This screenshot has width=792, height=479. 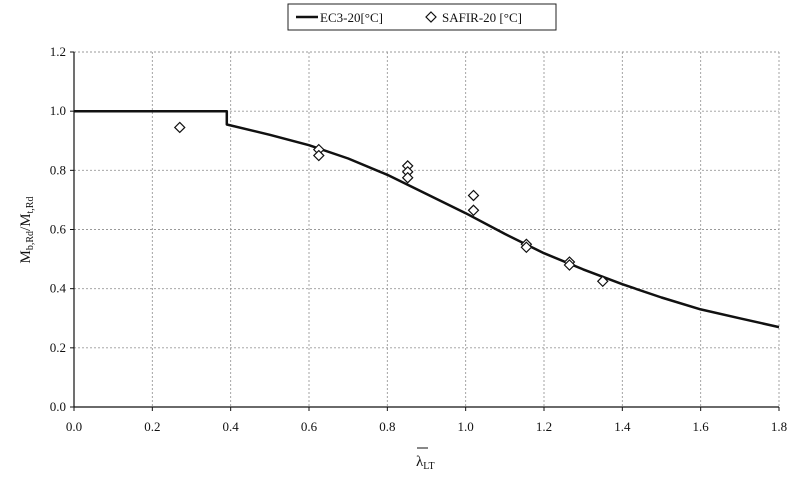 What do you see at coordinates (74, 426) in the screenshot?
I see `x-tick-label: 0.0` at bounding box center [74, 426].